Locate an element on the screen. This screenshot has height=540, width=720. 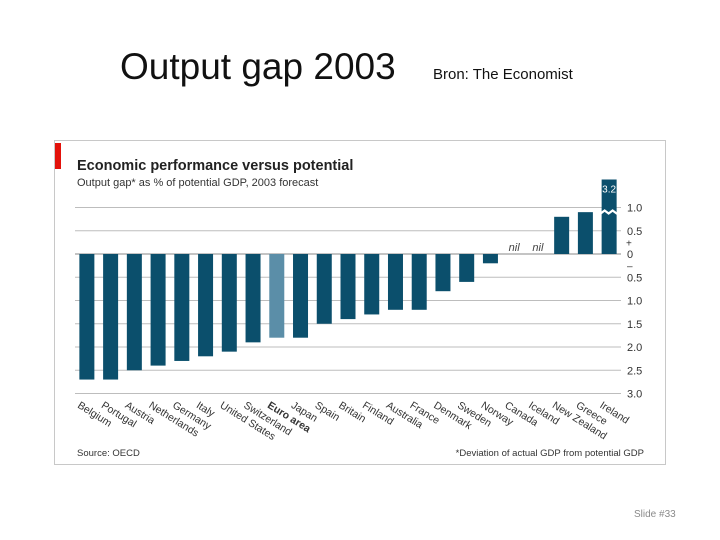
accent-bar is located at coordinates (58, 156).